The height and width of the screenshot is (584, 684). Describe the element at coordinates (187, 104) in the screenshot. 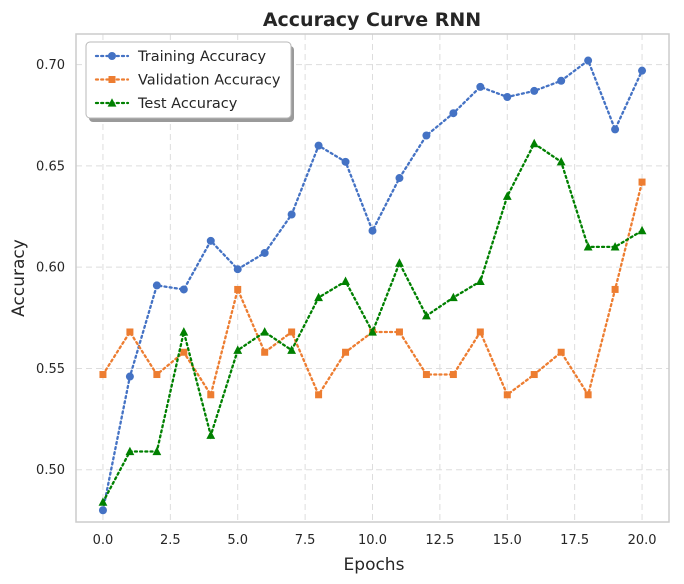

I see `legend-label: Test Accuracy` at that location.